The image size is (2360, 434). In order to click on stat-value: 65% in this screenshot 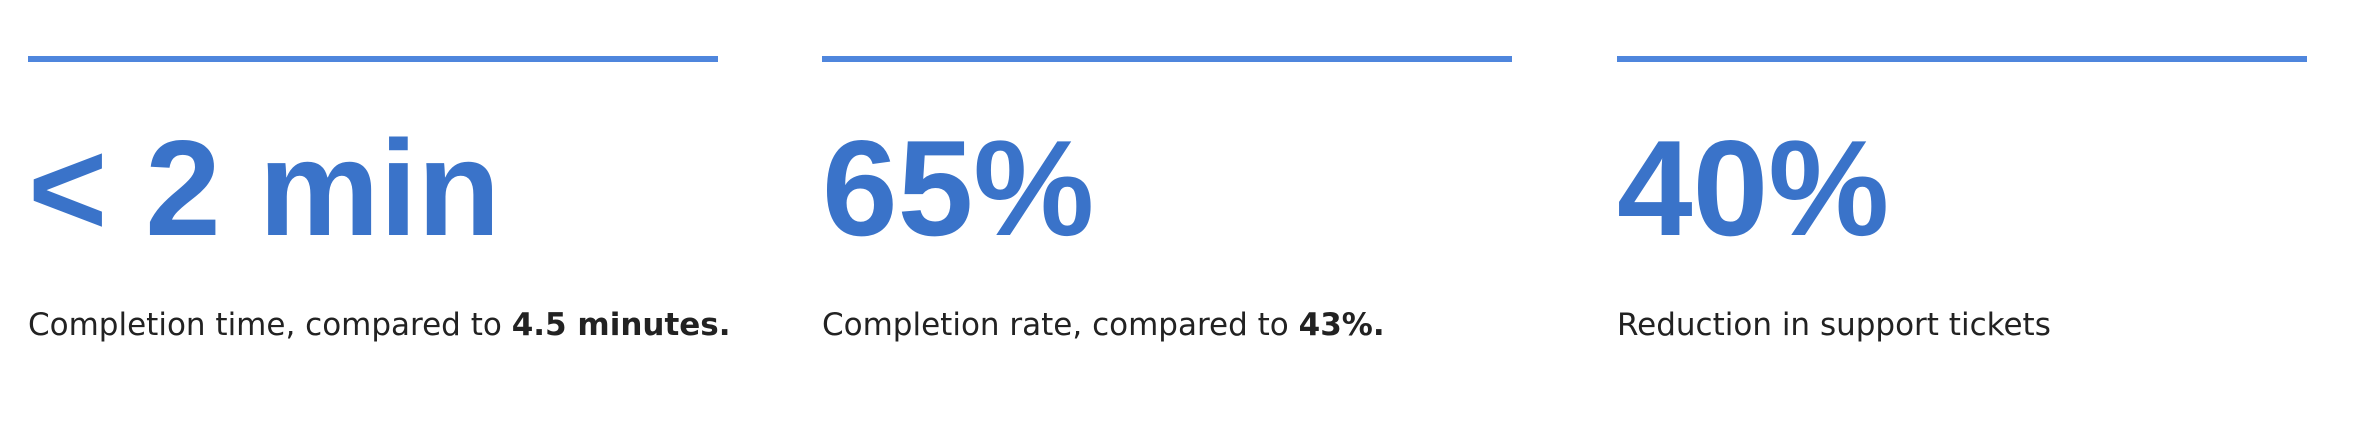, I will do `click(958, 188)`.